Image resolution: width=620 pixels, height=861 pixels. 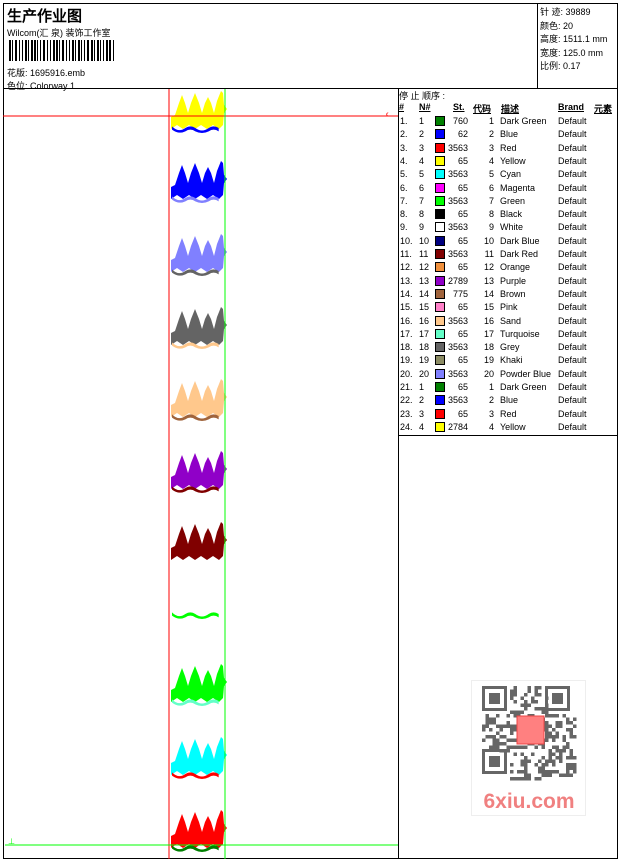 What do you see at coordinates (513, 200) in the screenshot?
I see `row-description: Green` at bounding box center [513, 200].